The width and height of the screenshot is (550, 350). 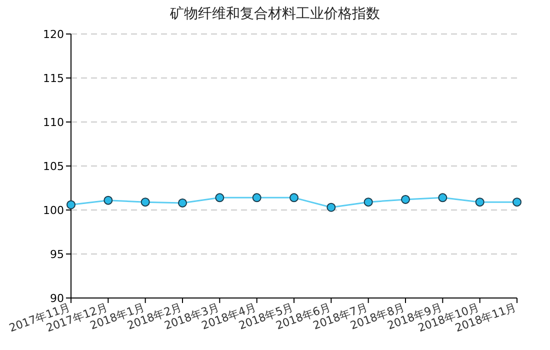 What do you see at coordinates (53, 34) in the screenshot?
I see `y-tick-label: 120` at bounding box center [53, 34].